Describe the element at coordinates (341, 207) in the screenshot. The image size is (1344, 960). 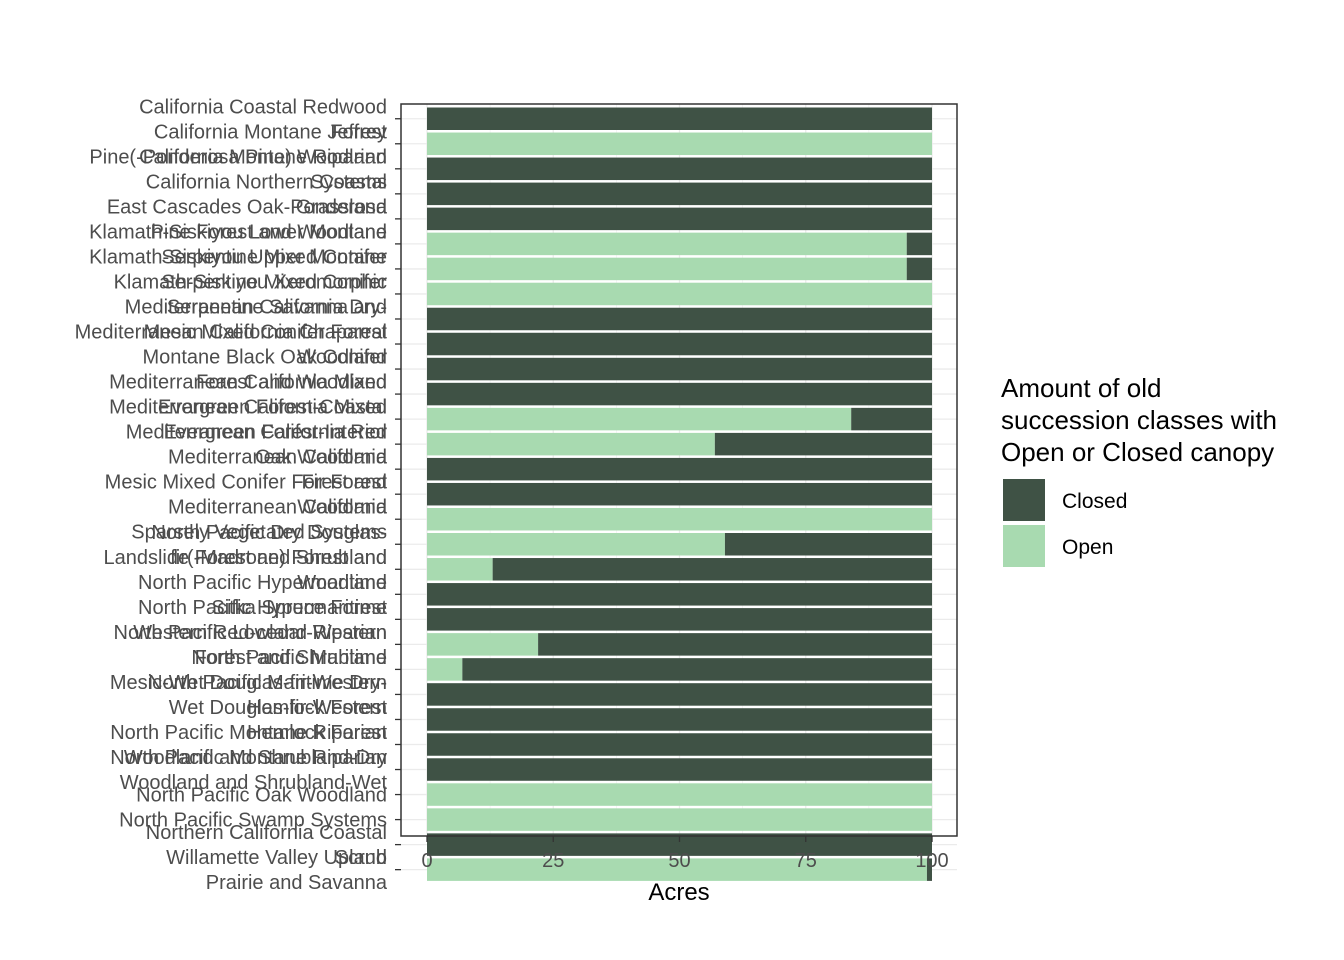
I see `y-tick-label: Grassland` at that location.